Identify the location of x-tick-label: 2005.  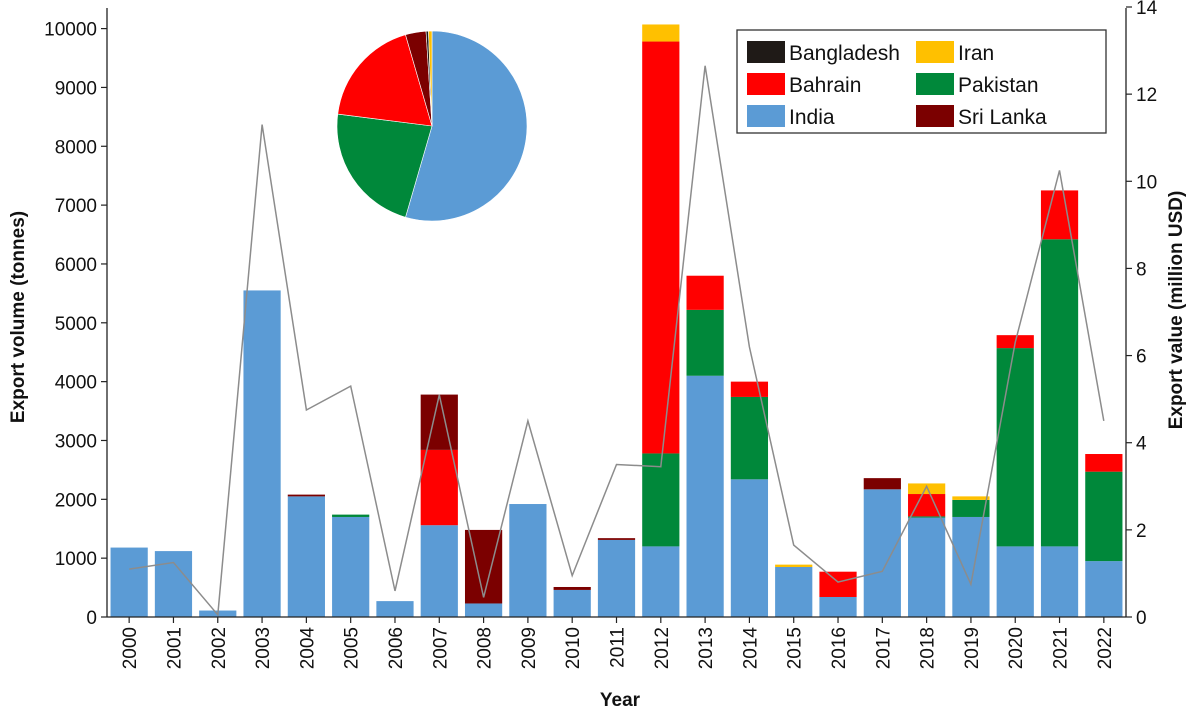
(352, 648).